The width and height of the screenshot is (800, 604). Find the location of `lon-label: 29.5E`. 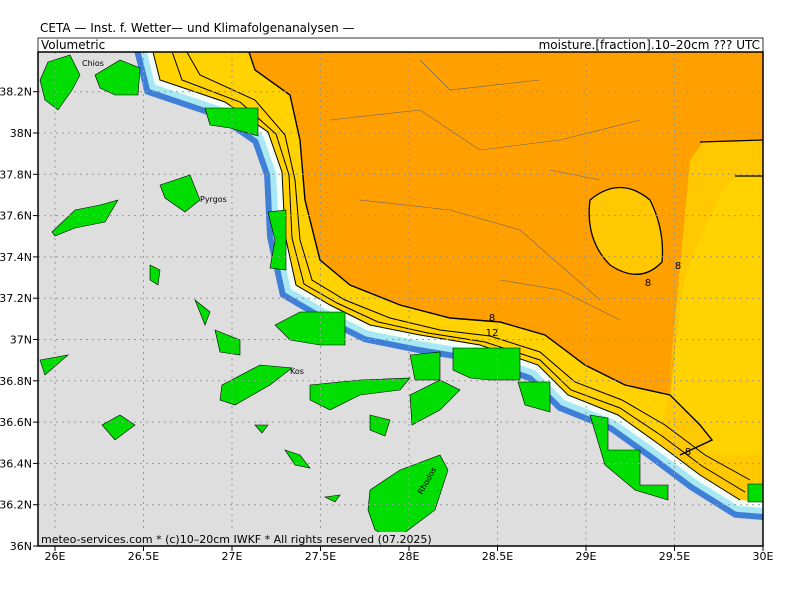

lon-label: 29.5E is located at coordinates (674, 556).